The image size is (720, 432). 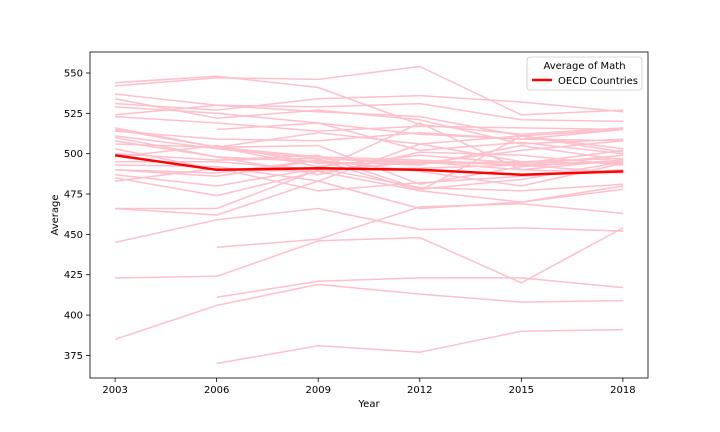 I want to click on y-tick-label: 475, so click(x=73, y=195).